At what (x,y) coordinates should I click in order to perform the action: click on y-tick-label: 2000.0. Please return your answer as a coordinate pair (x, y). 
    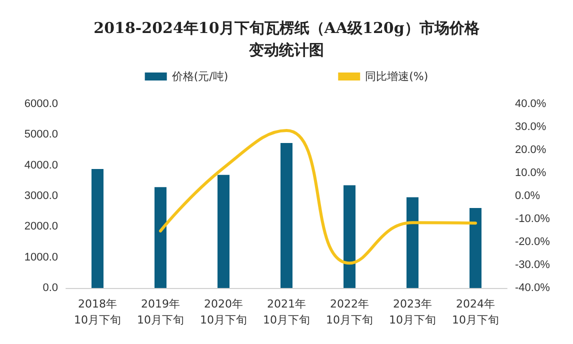
    Looking at the image, I should click on (41, 226).